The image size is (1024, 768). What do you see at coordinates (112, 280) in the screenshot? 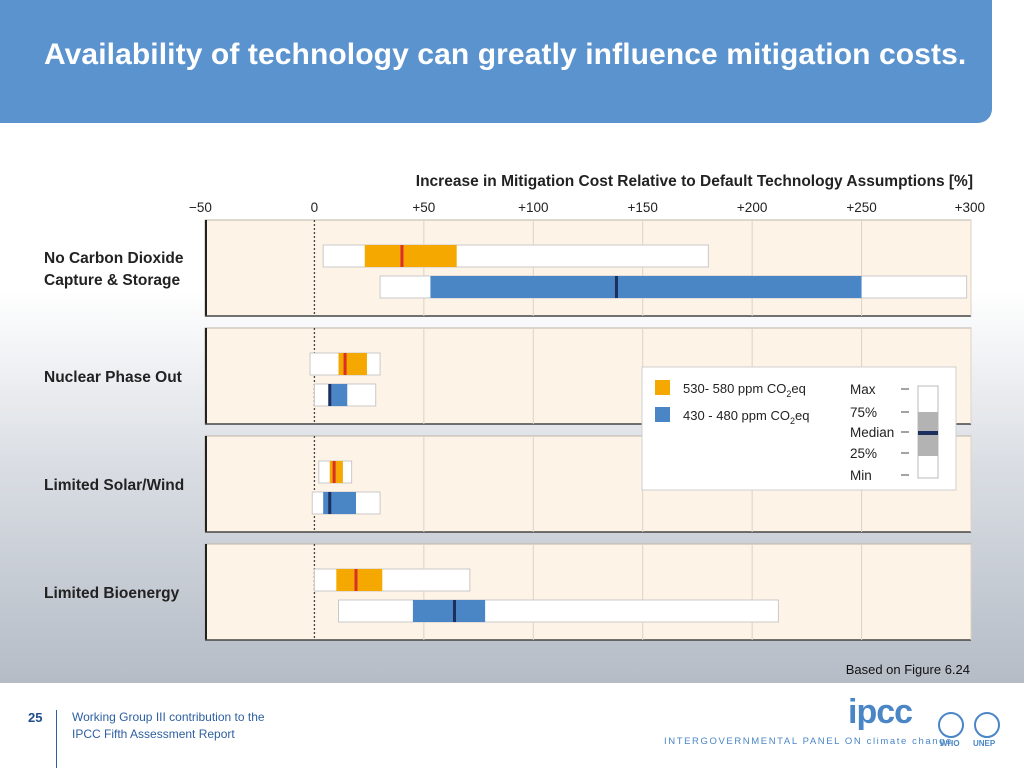
I see `category-label: Capture & Storage` at bounding box center [112, 280].